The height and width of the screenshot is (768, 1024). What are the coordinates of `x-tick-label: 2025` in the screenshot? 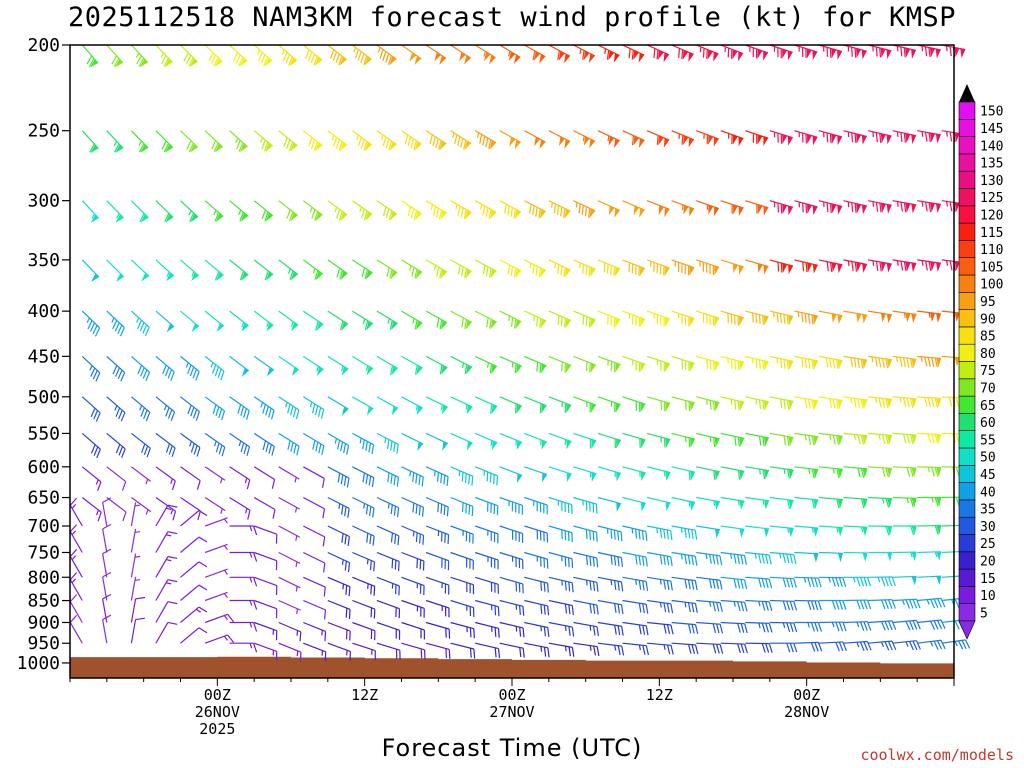 It's located at (217, 729).